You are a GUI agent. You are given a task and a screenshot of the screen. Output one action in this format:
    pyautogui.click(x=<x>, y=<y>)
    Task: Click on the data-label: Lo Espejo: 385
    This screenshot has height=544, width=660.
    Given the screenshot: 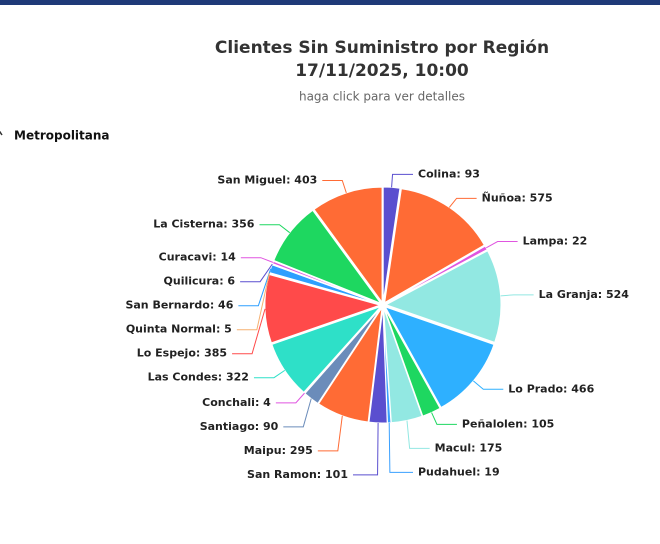 What is the action you would take?
    pyautogui.click(x=182, y=353)
    